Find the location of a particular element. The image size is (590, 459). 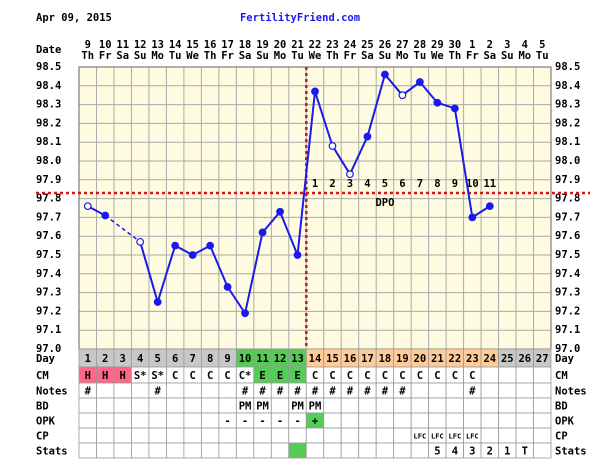

cell-text: 21 is located at coordinates (437, 359).